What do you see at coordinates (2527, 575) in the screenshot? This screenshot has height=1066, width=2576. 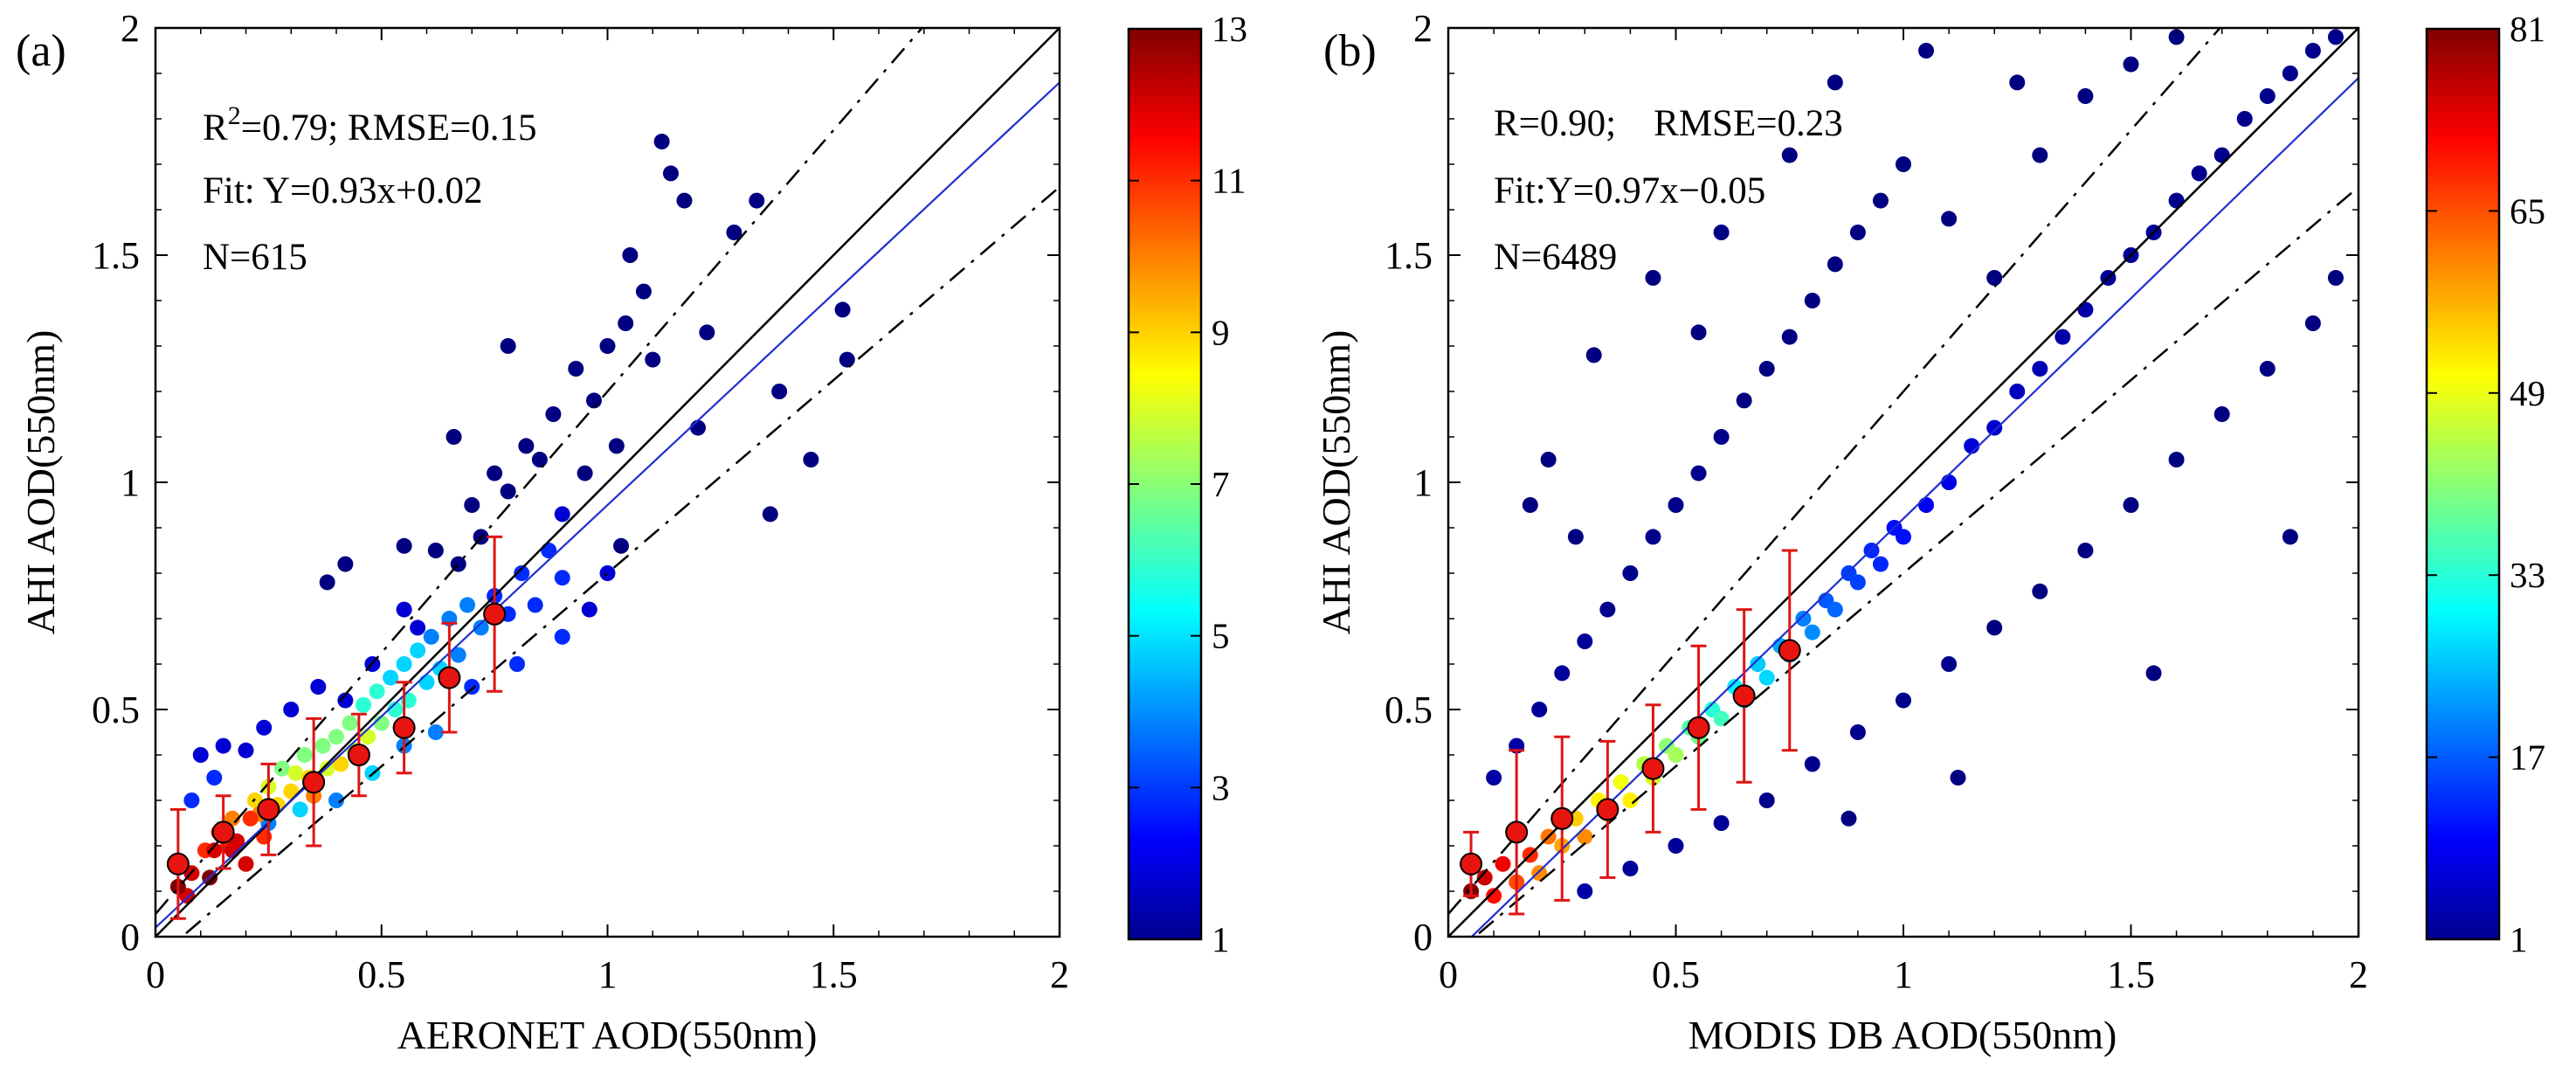 I see `colorbar-label: 33` at bounding box center [2527, 575].